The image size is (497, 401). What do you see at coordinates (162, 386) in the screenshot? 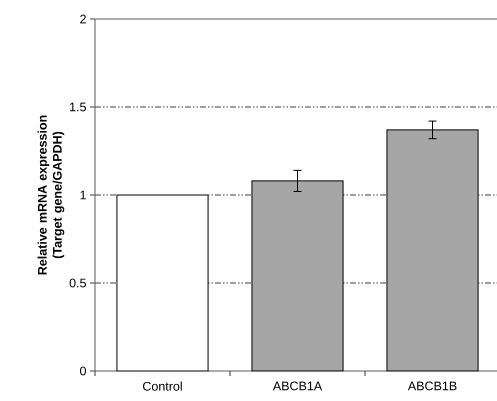
I see `x-tick-label: Control` at bounding box center [162, 386].